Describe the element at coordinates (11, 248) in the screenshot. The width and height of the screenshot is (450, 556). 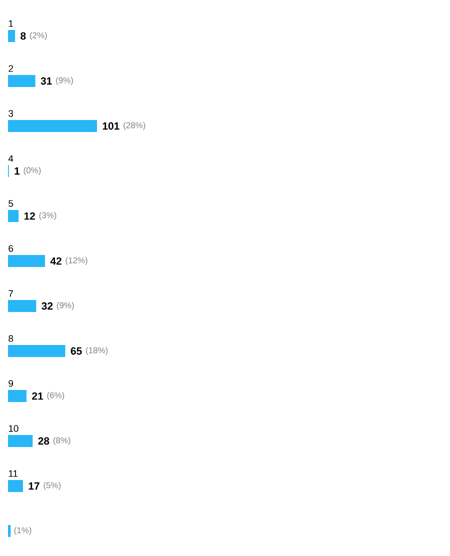
I see `y-tick-label: 6` at that location.